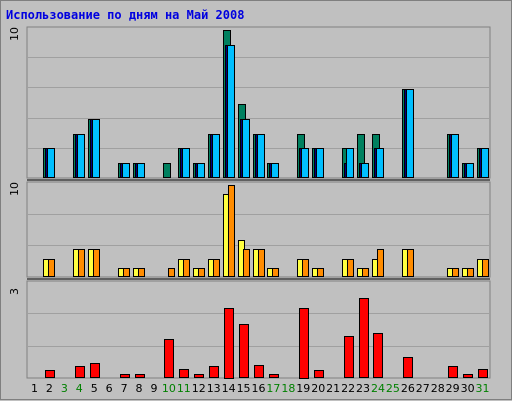 Image resolution: width=512 pixels, height=401 pixels. What do you see at coordinates (363, 388) in the screenshot?
I see `day-label-23: 23` at bounding box center [363, 388].